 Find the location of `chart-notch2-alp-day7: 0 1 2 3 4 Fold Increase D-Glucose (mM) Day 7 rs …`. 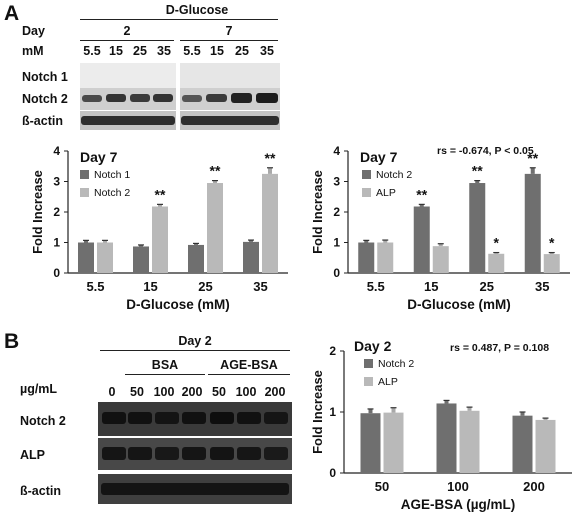

chart-notch2-alp-day7: 0 1 2 3 4 Fold Increase D-Glucose (mM) Day 7 rs … is located at coordinates (440, 228).